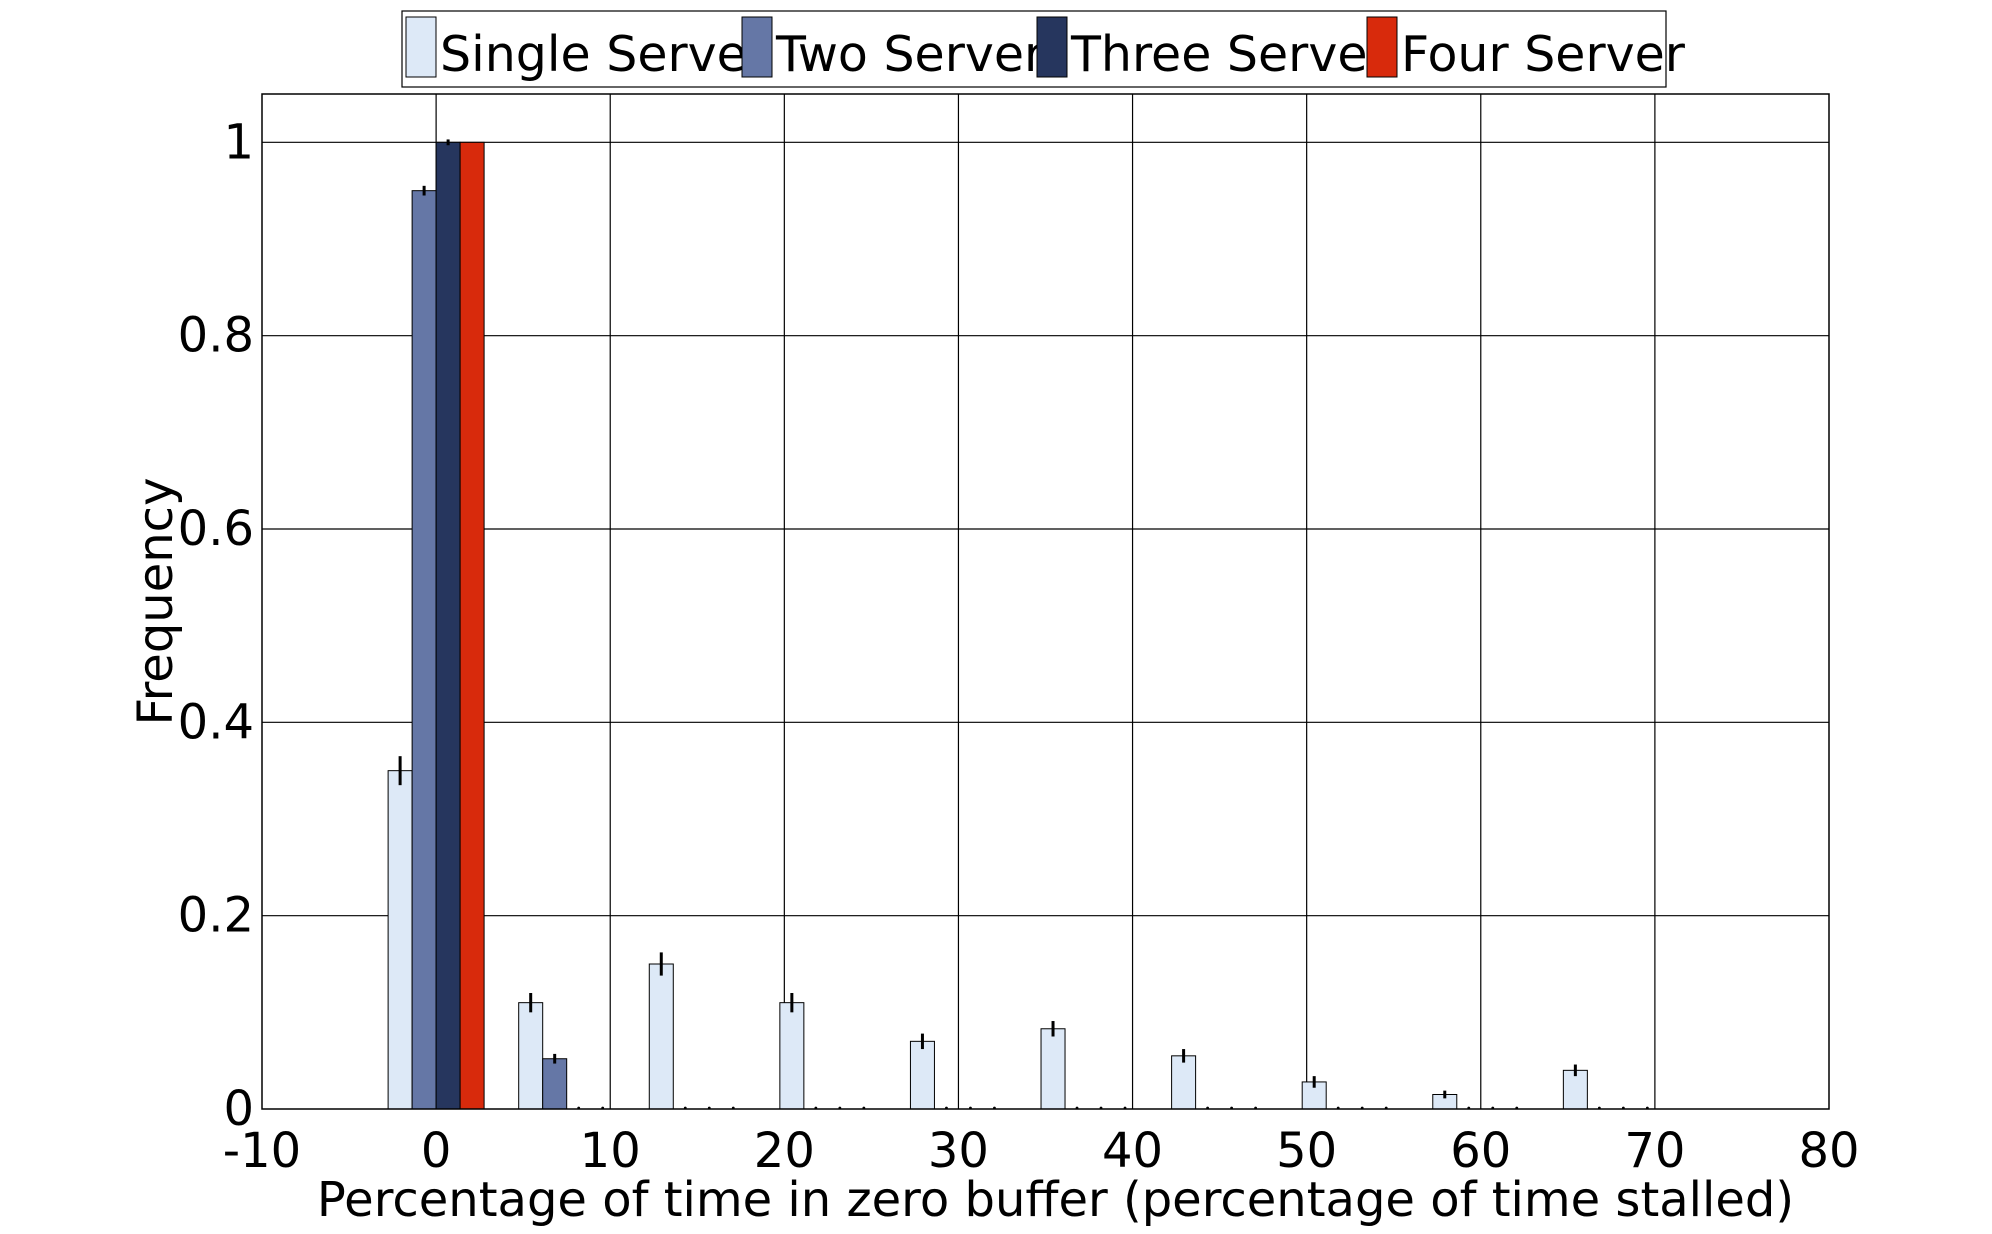 Image resolution: width=1992 pixels, height=1234 pixels. What do you see at coordinates (784, 1151) in the screenshot?
I see `x-tick-label: 20` at bounding box center [784, 1151].